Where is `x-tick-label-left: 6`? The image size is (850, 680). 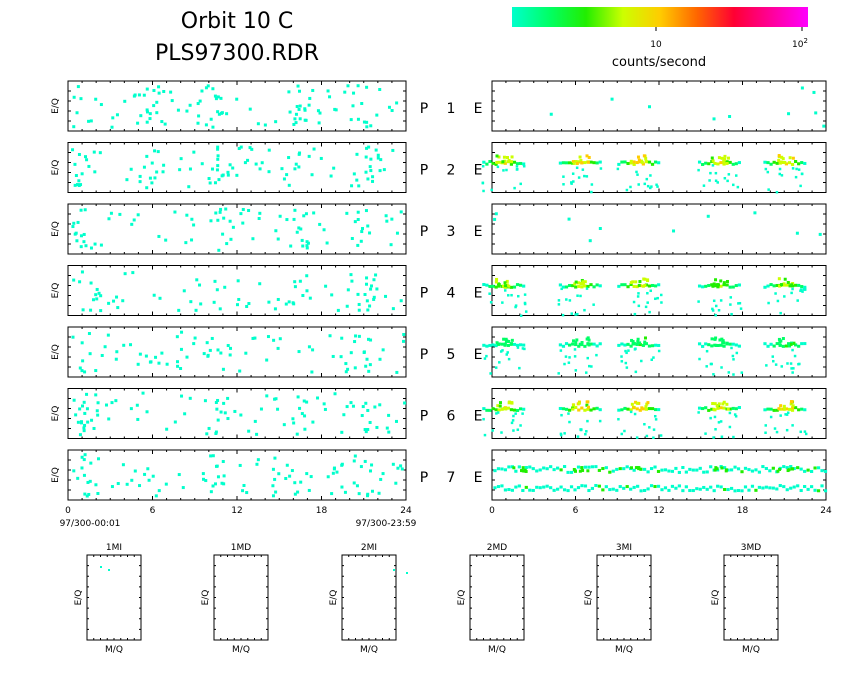 x-tick-label-left: 6 is located at coordinates (153, 511).